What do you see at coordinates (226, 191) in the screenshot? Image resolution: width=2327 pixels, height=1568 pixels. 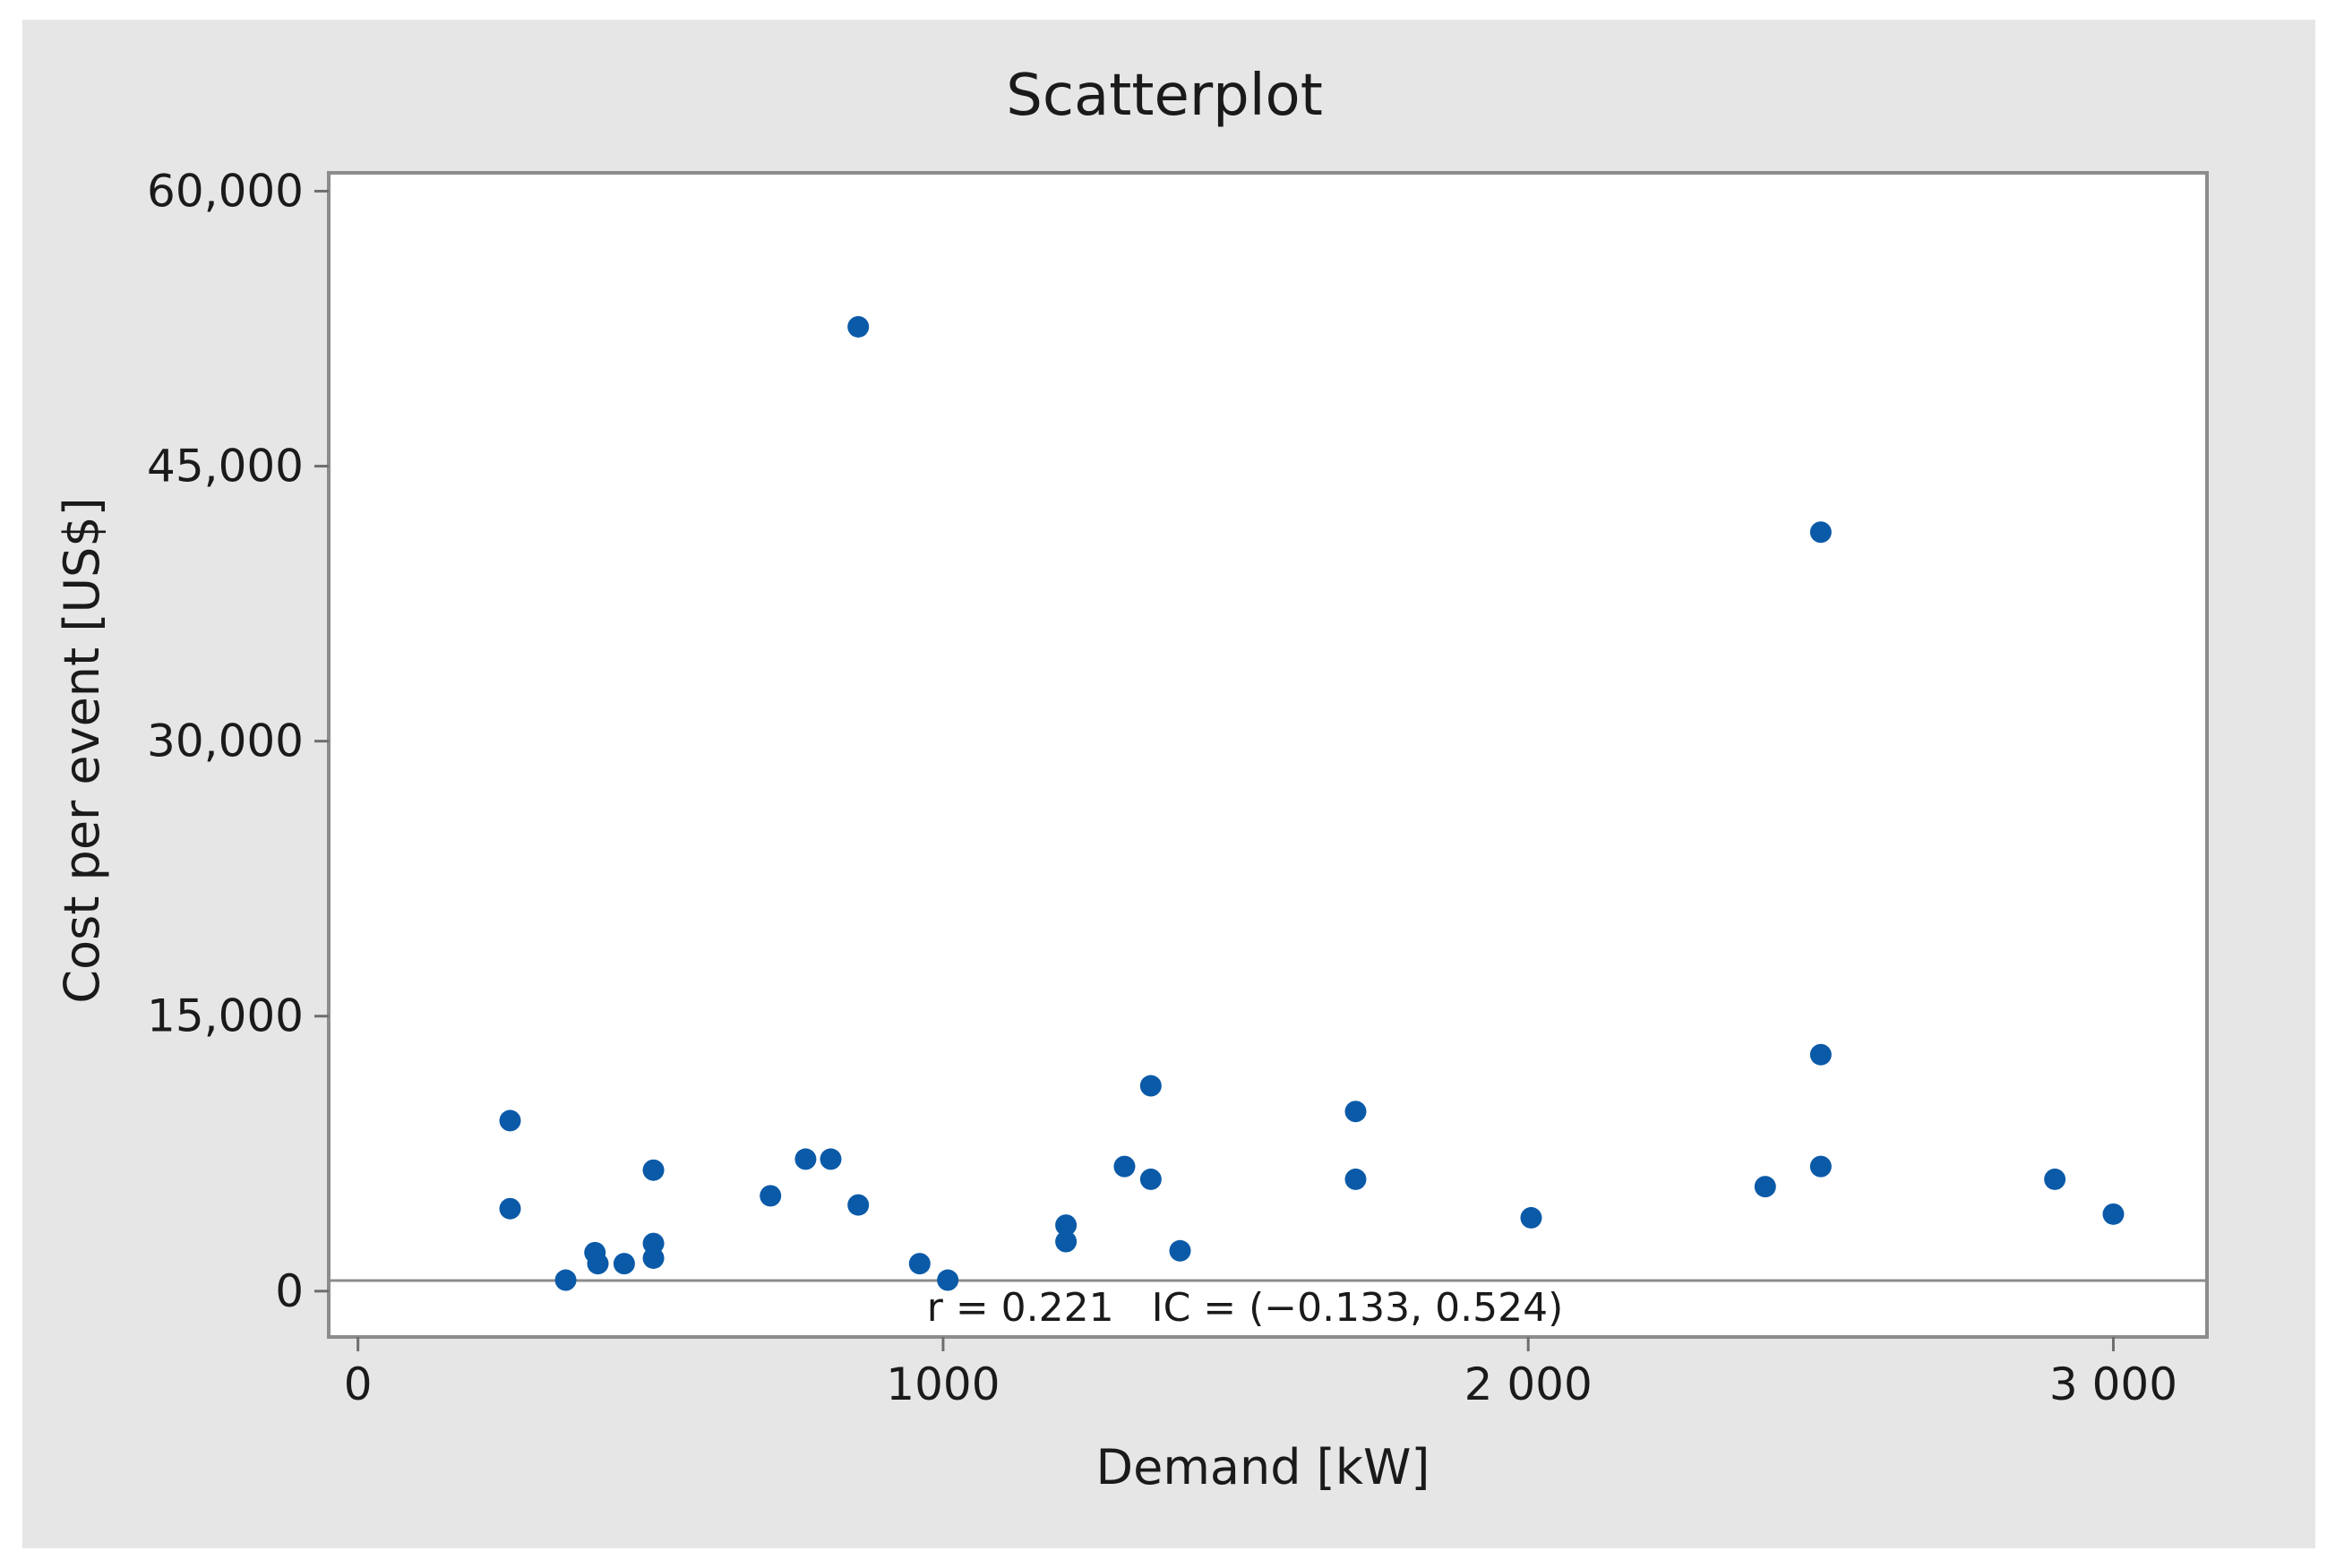 I see `y-tick-label: 60,000` at bounding box center [226, 191].